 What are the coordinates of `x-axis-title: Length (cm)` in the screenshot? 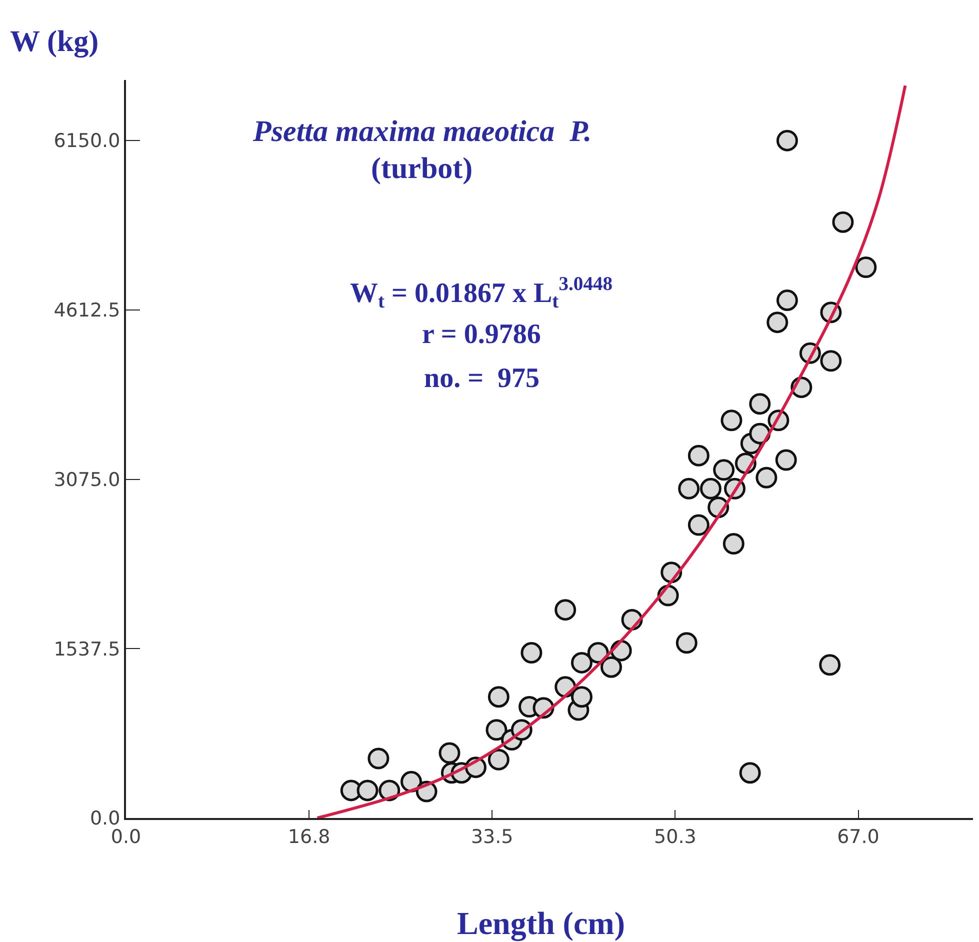 It's located at (541, 923).